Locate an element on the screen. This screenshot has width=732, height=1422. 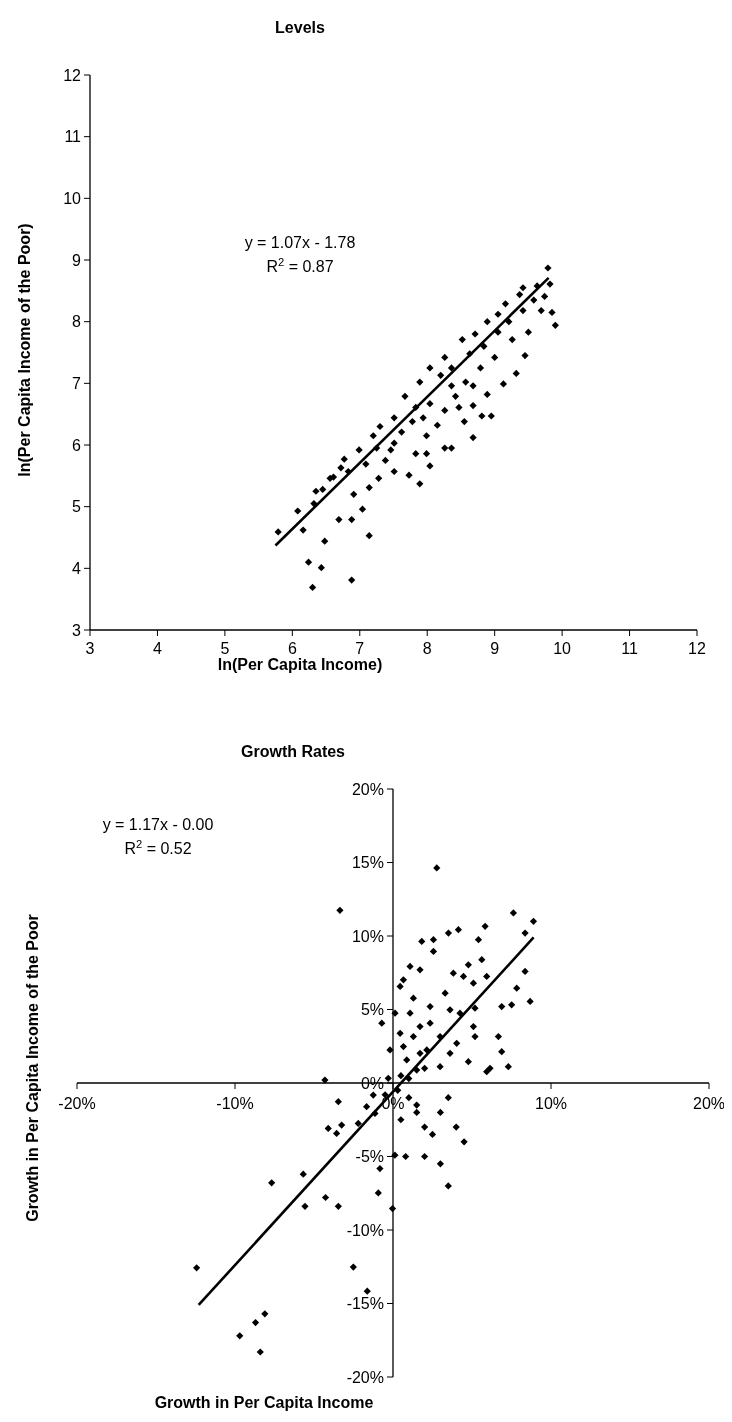
x-tick-label: 10% is located at coordinates (551, 1103).